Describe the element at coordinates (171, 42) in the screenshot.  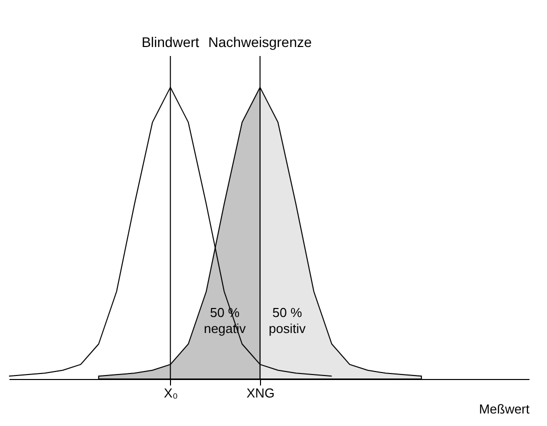
I see `ref-line-label: Blindwert` at that location.